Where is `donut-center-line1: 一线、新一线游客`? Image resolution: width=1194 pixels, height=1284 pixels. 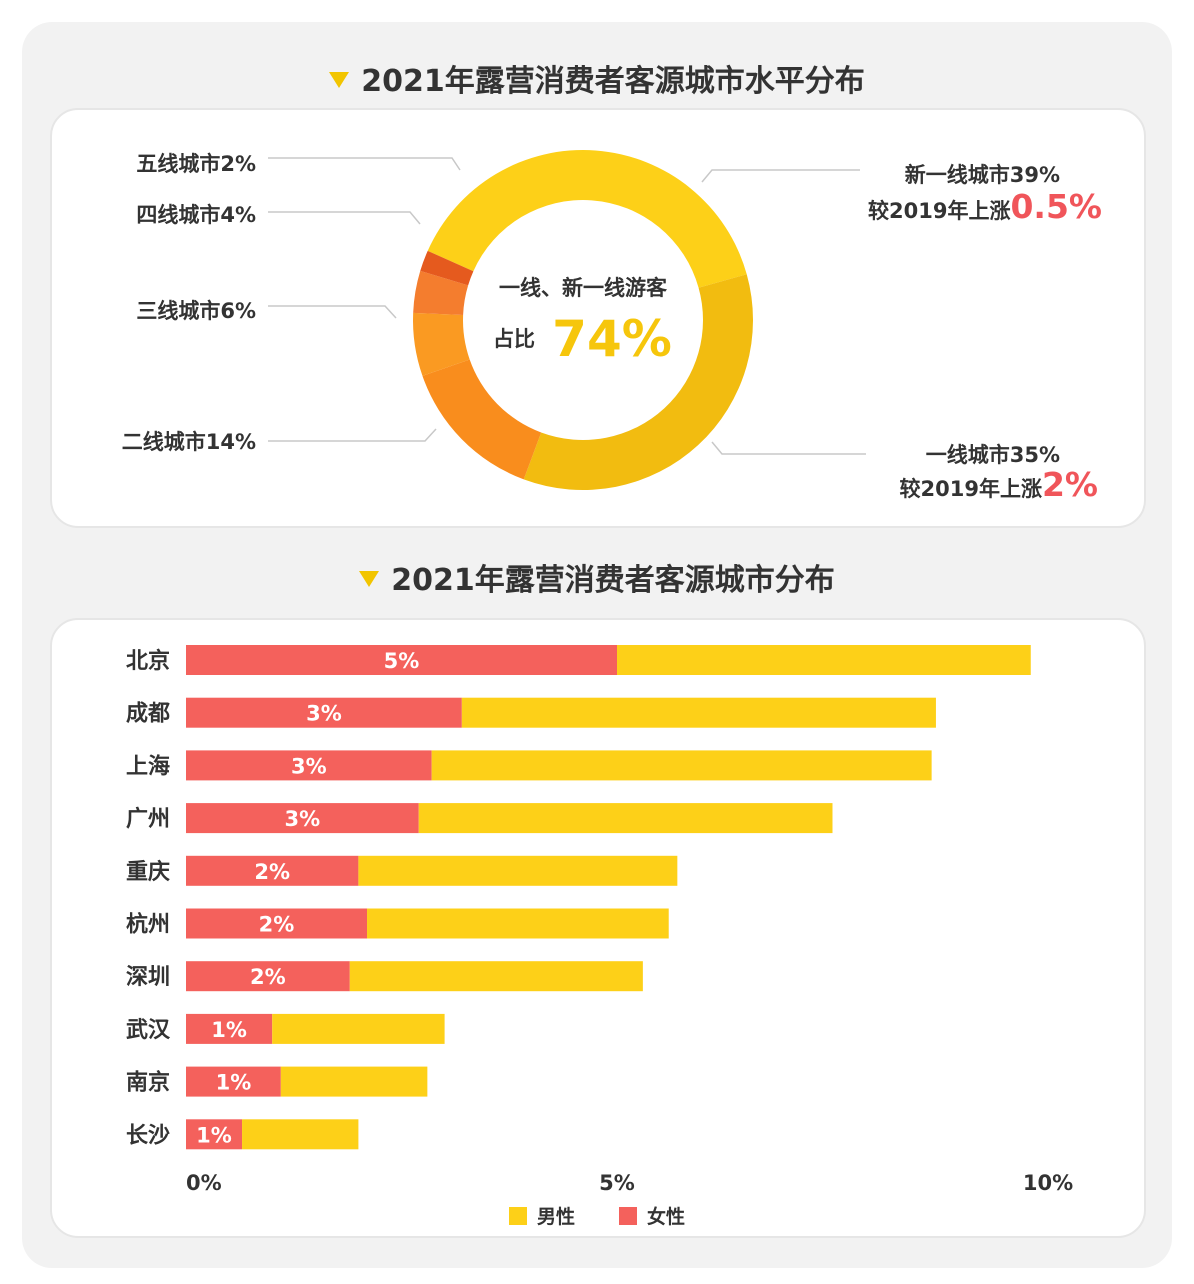
donut-center-line1: 一线、新一线游客 is located at coordinates (583, 288).